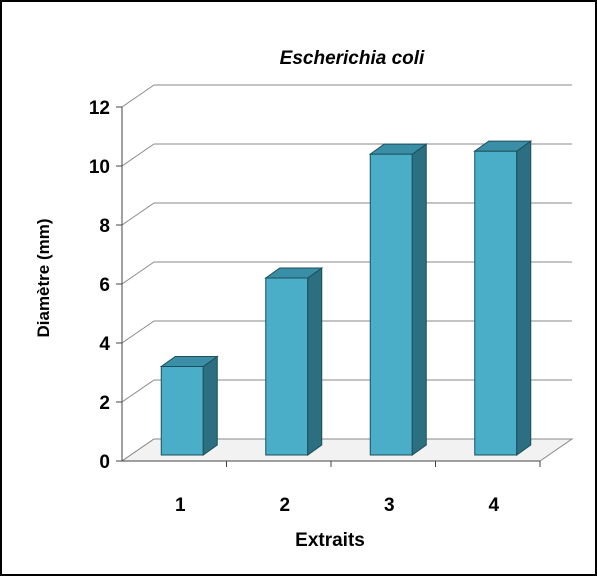  I want to click on y-tick-label: 4, so click(104, 344).